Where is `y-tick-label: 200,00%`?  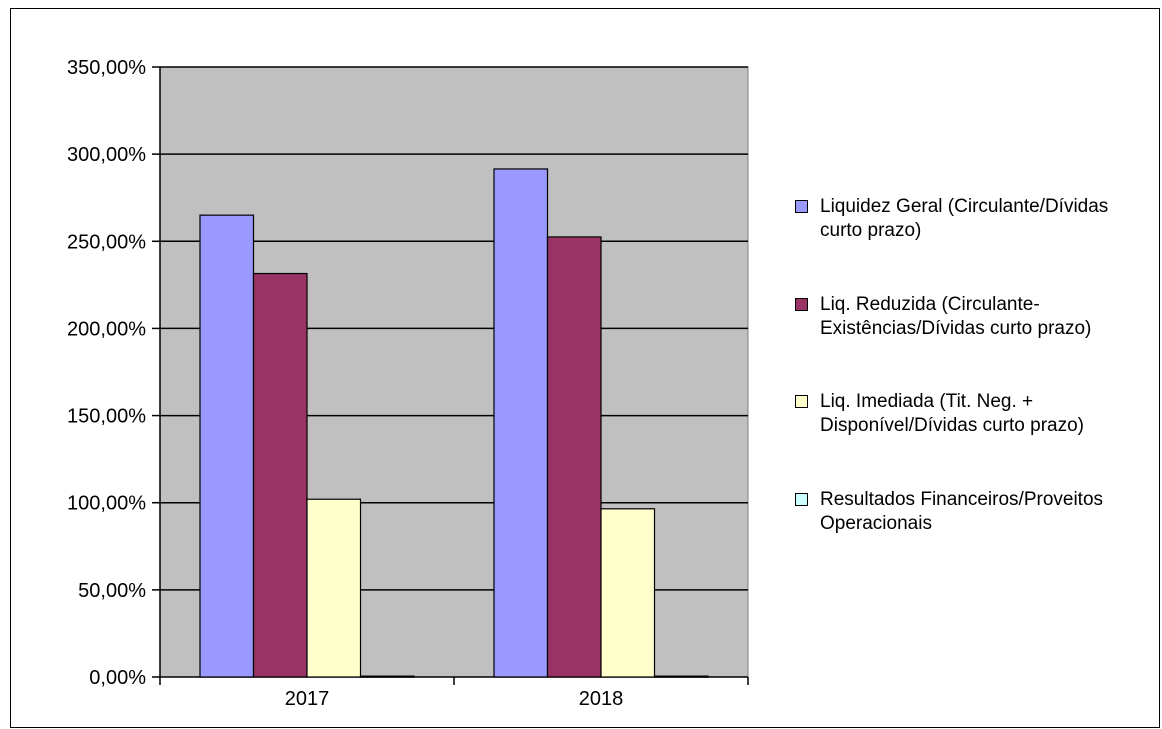
y-tick-label: 200,00% is located at coordinates (106, 329).